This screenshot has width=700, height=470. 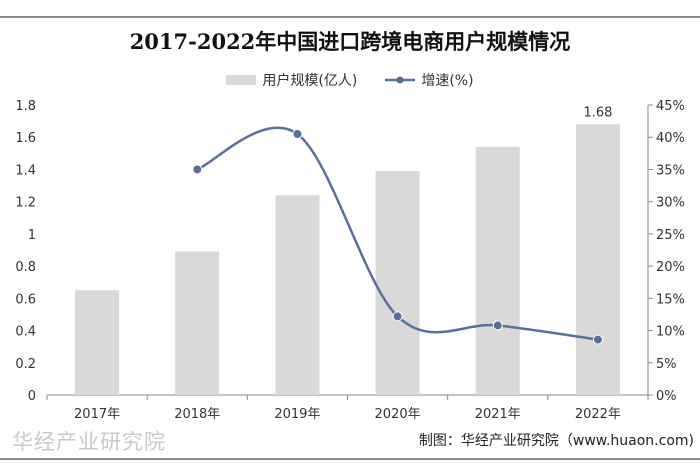 What do you see at coordinates (97, 414) in the screenshot?
I see `x-tick-label: 2017年` at bounding box center [97, 414].